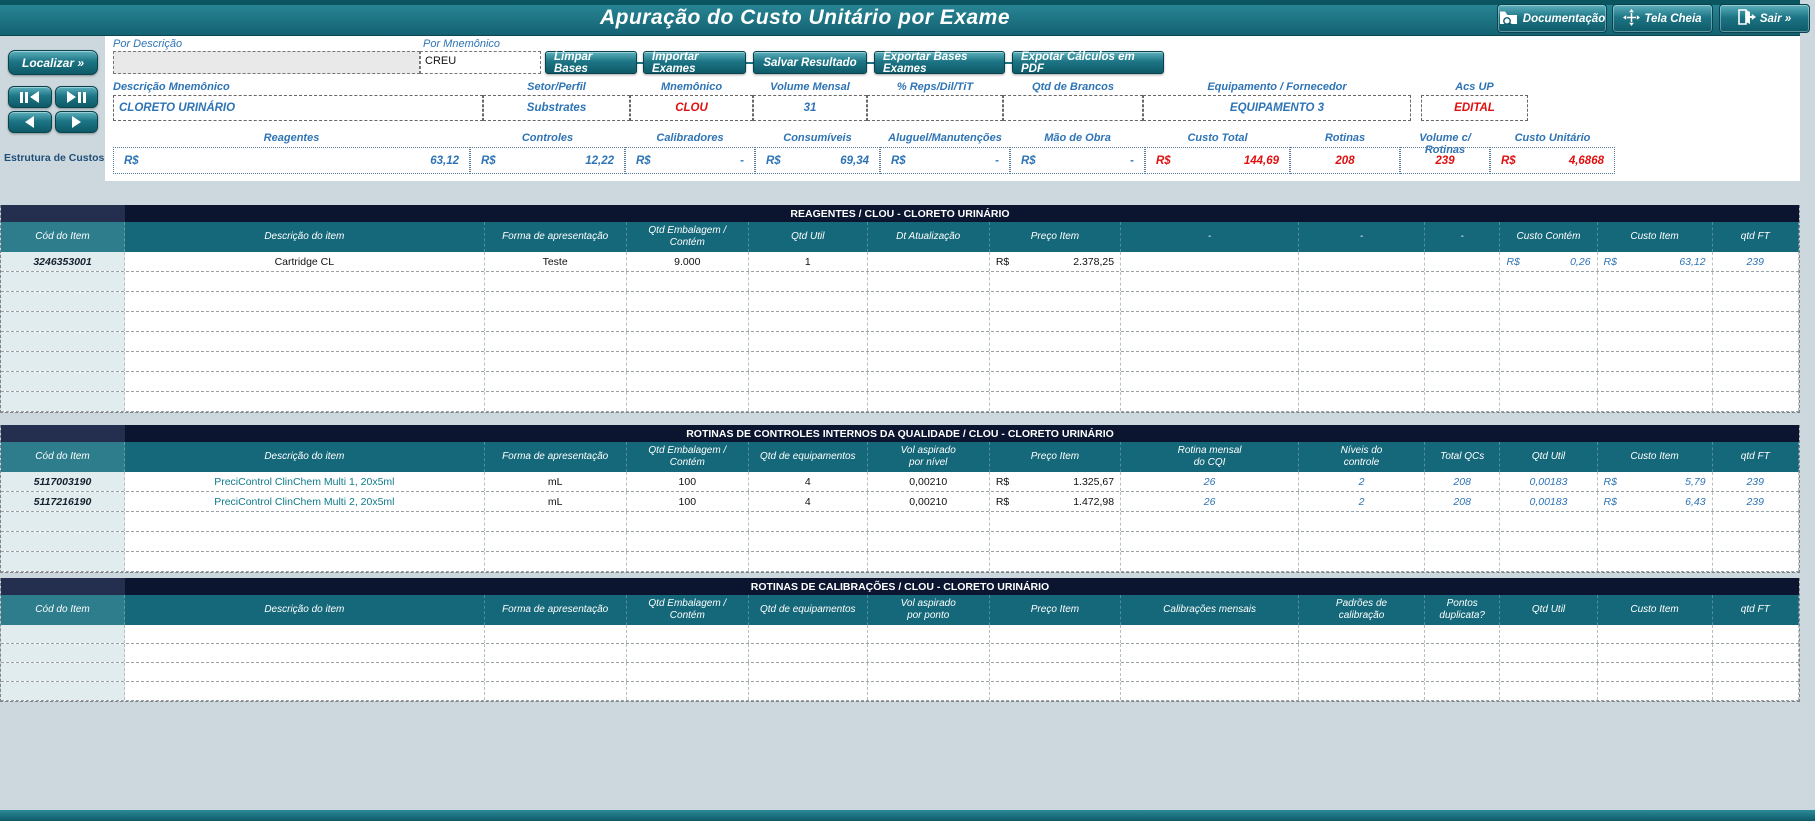  What do you see at coordinates (1210, 610) in the screenshot?
I see `table-cell: Calibrações mensais` at bounding box center [1210, 610].